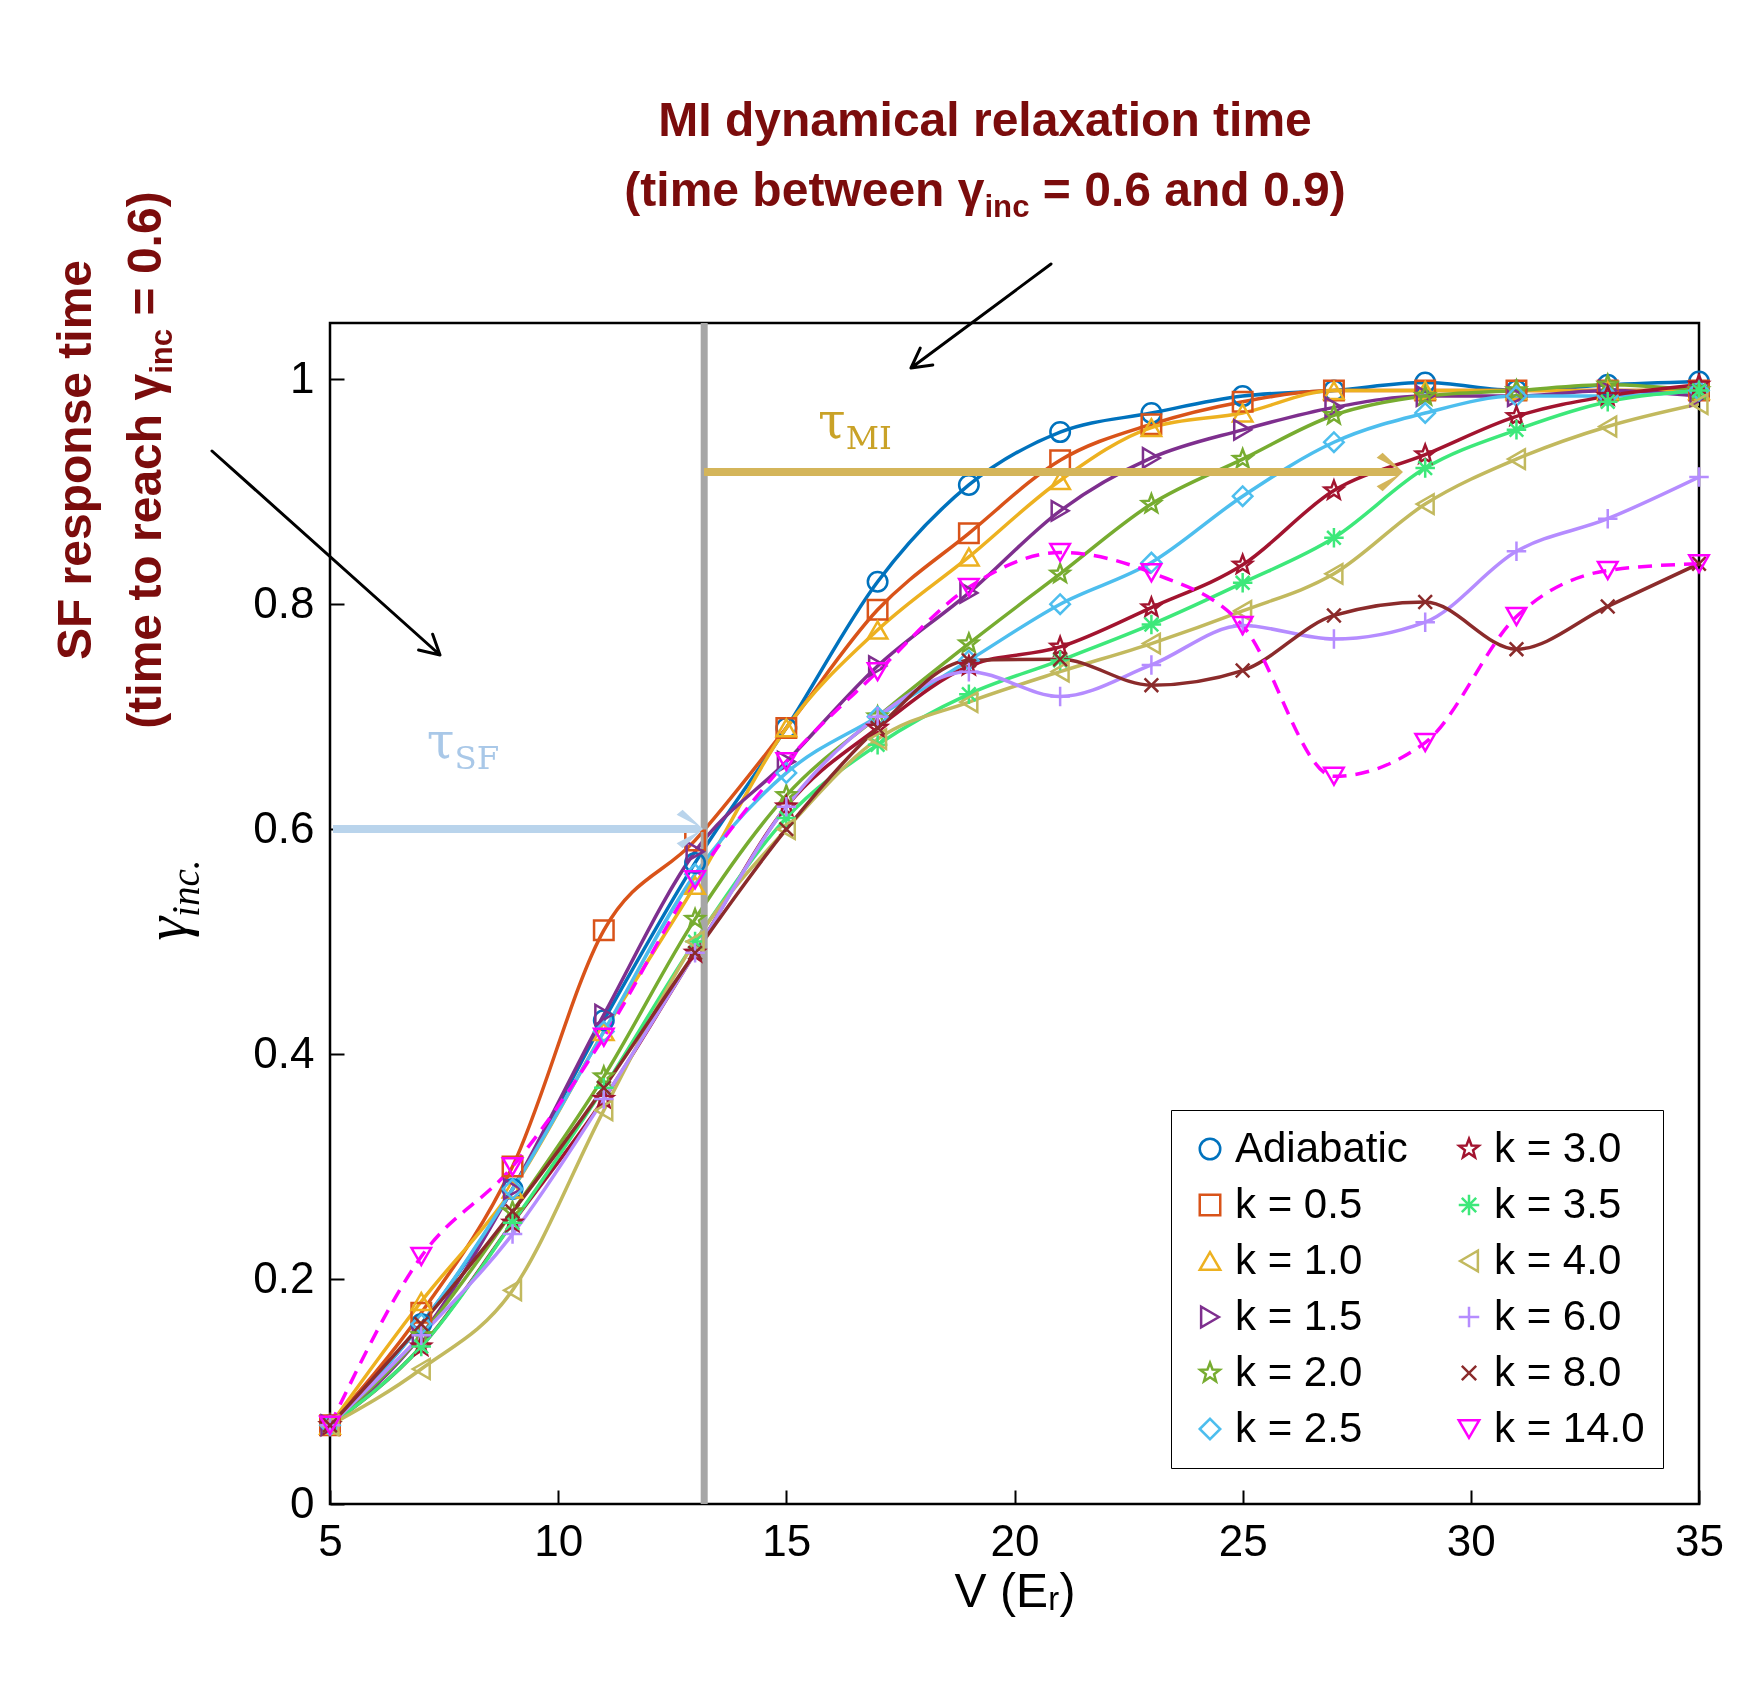 Image resolution: width=1747 pixels, height=1684 pixels. Describe the element at coordinates (1558, 1371) in the screenshot. I see `legend-label: k = 8.0` at that location.